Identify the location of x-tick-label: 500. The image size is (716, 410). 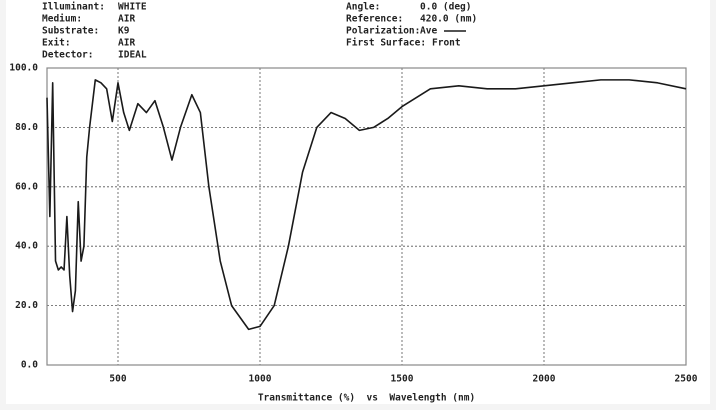
(117, 379).